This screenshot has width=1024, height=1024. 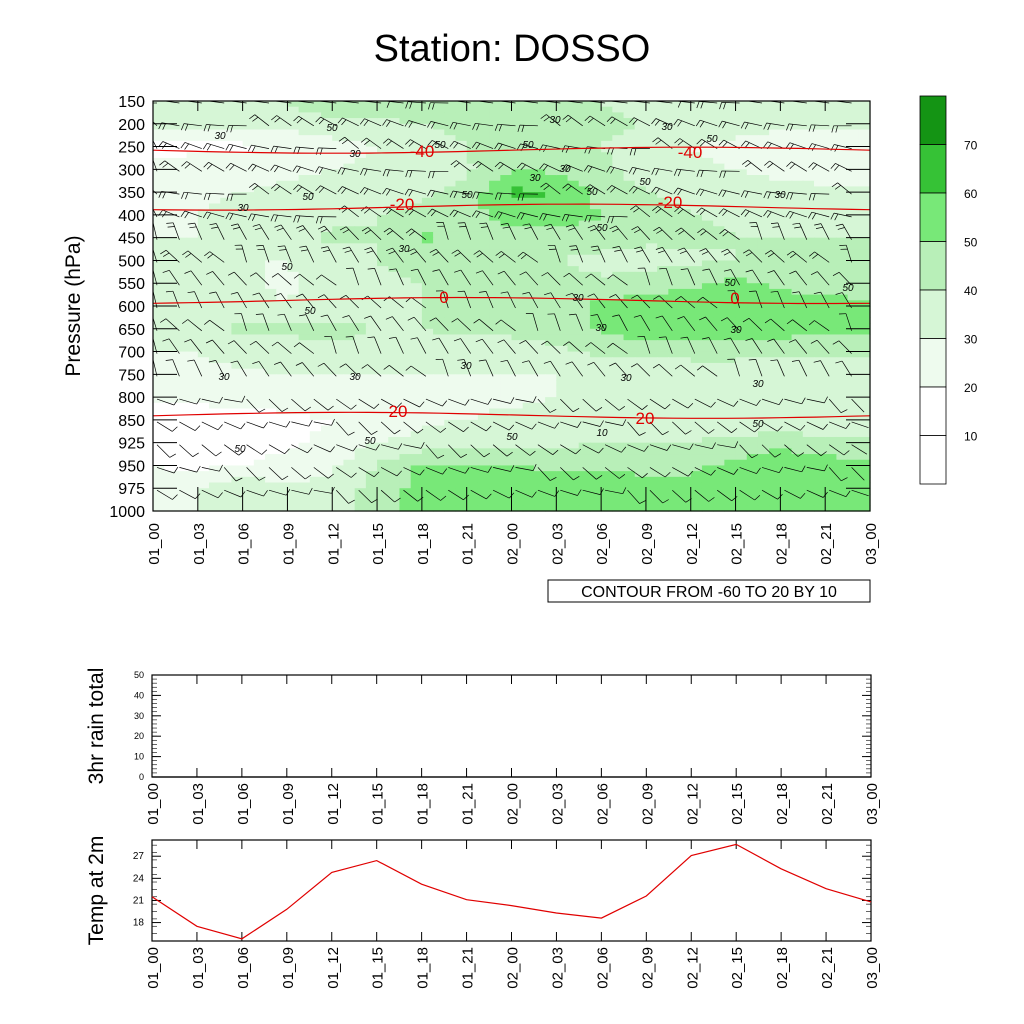 I want to click on page-title: Station: DOSSO, so click(x=512, y=49).